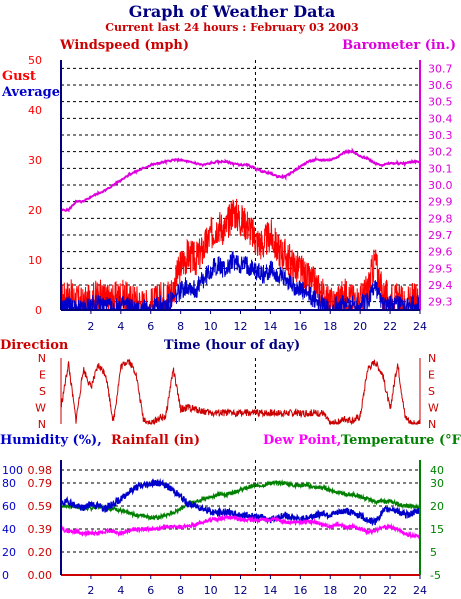  What do you see at coordinates (360, 326) in the screenshot?
I see `x-tick-label: 20` at bounding box center [360, 326].